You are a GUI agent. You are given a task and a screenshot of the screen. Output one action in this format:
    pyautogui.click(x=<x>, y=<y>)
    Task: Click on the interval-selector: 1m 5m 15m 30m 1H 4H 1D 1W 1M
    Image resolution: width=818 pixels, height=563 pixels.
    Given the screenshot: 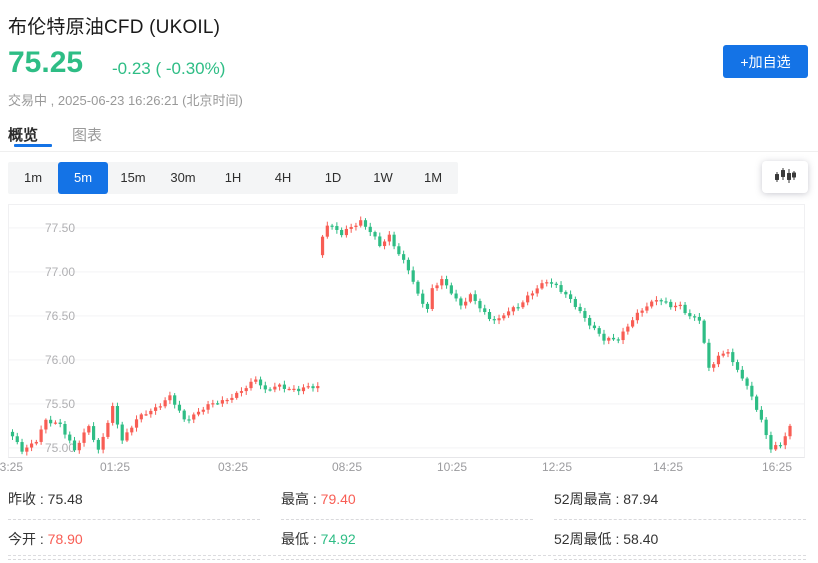 What is the action you would take?
    pyautogui.click(x=233, y=178)
    